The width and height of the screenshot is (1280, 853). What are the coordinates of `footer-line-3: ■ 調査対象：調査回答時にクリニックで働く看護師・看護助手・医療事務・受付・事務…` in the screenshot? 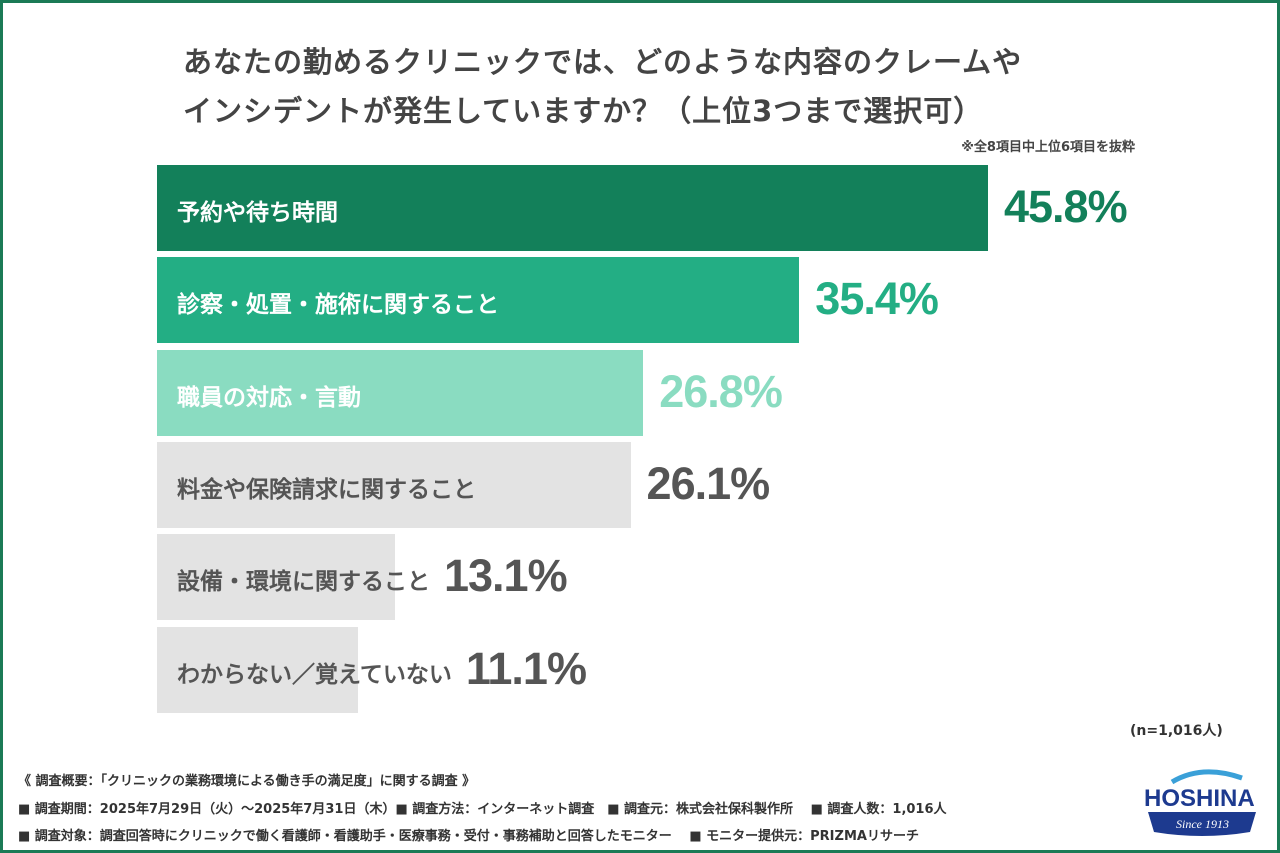 It's located at (468, 836).